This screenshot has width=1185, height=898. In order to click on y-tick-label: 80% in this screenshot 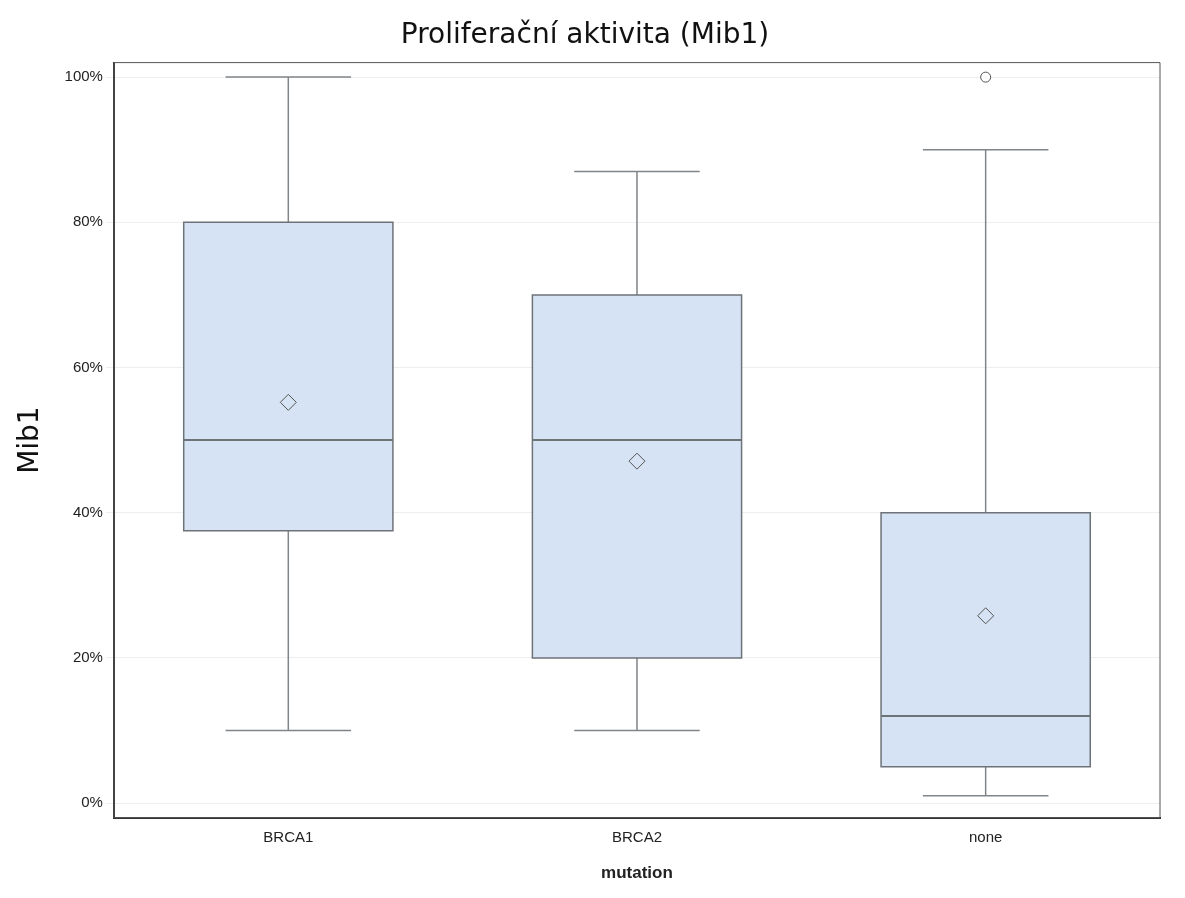, I will do `click(87, 221)`.